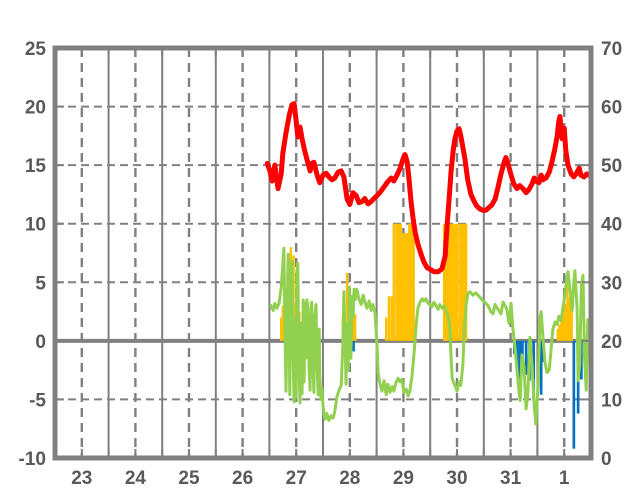  What do you see at coordinates (564, 478) in the screenshot?
I see `x-axis-label: 1` at bounding box center [564, 478].